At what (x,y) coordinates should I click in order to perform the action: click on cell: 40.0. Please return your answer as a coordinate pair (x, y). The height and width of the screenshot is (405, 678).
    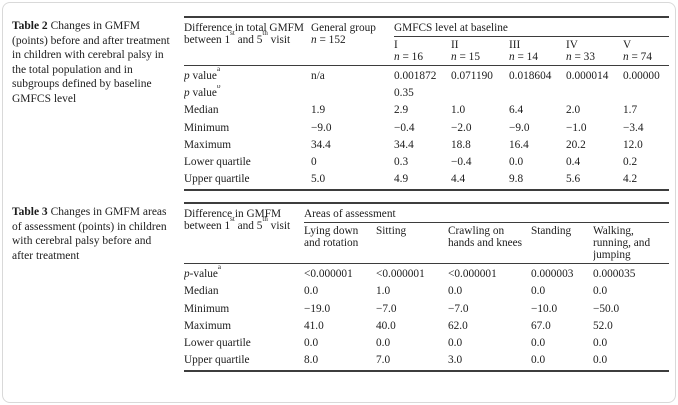
    Looking at the image, I should click on (386, 325).